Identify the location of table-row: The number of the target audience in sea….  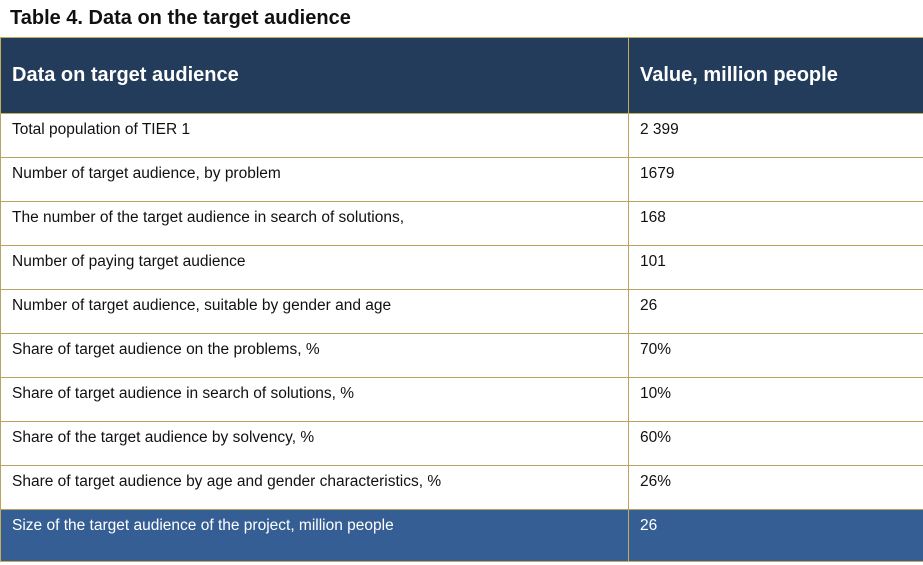
(461, 223).